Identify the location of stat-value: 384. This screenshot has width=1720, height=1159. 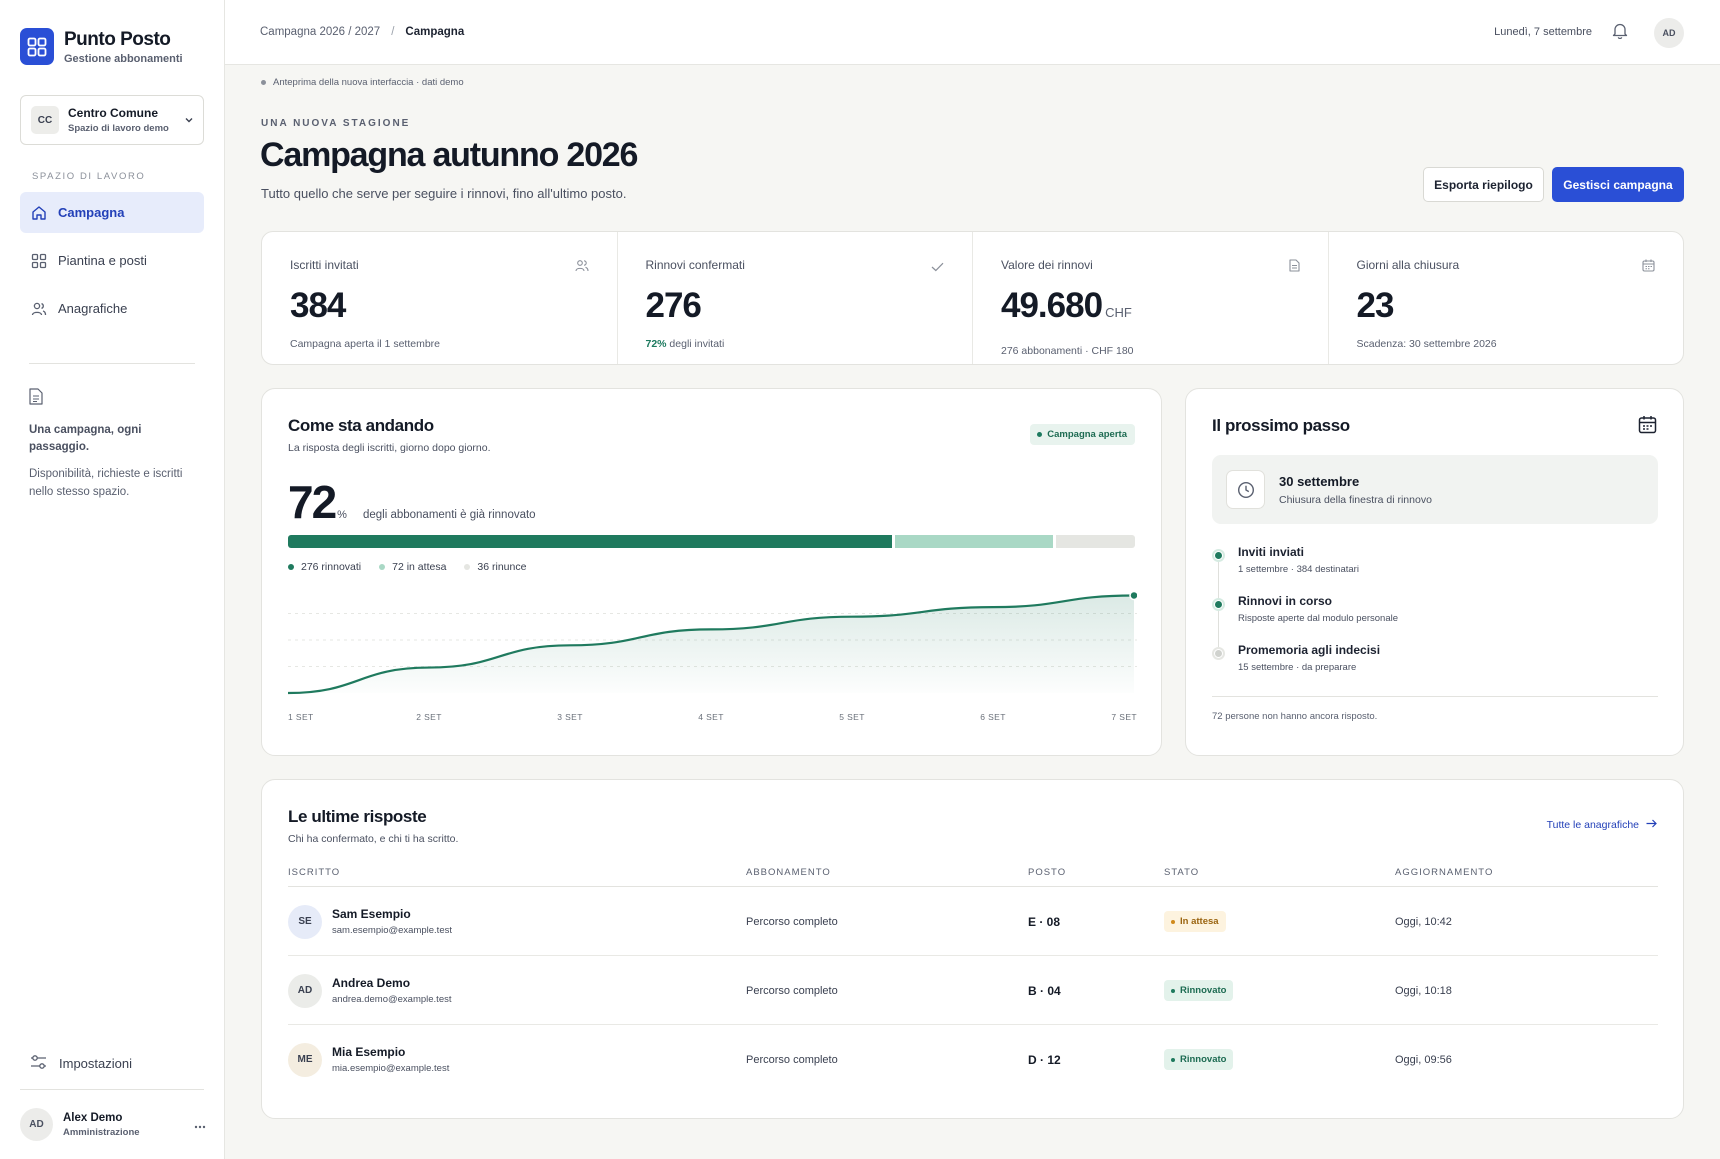
(439, 306).